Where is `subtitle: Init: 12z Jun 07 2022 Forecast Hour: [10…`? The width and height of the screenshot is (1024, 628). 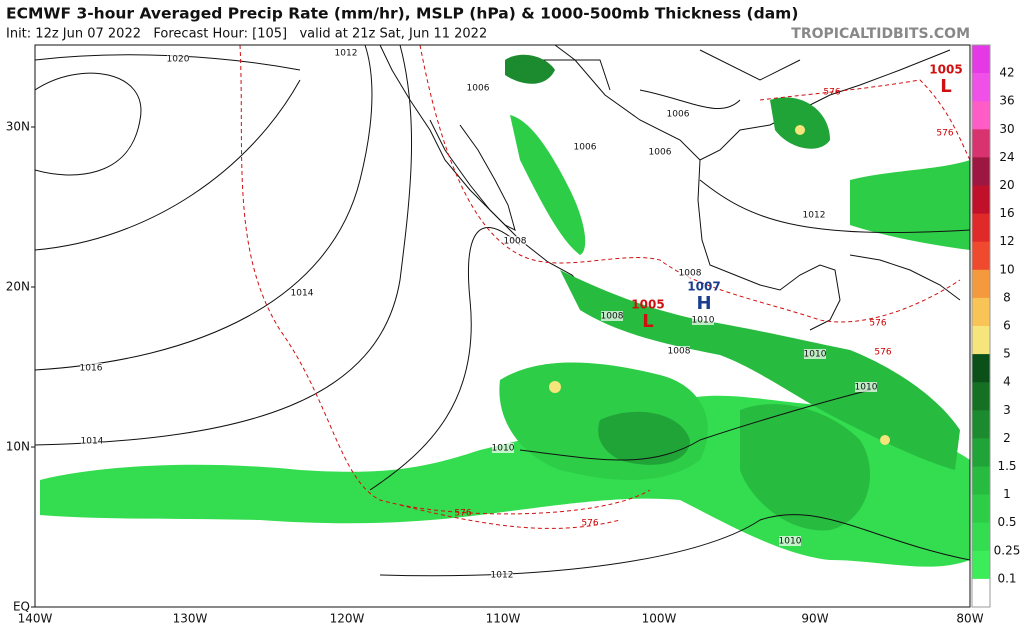 subtitle: Init: 12z Jun 07 2022 Forecast Hour: [10… is located at coordinates (246, 34).